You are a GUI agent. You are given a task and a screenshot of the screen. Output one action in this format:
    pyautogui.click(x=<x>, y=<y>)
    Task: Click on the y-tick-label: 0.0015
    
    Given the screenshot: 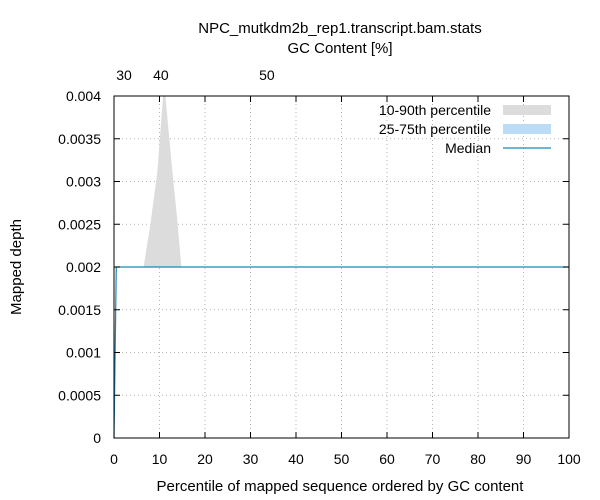 What is the action you would take?
    pyautogui.click(x=79, y=310)
    